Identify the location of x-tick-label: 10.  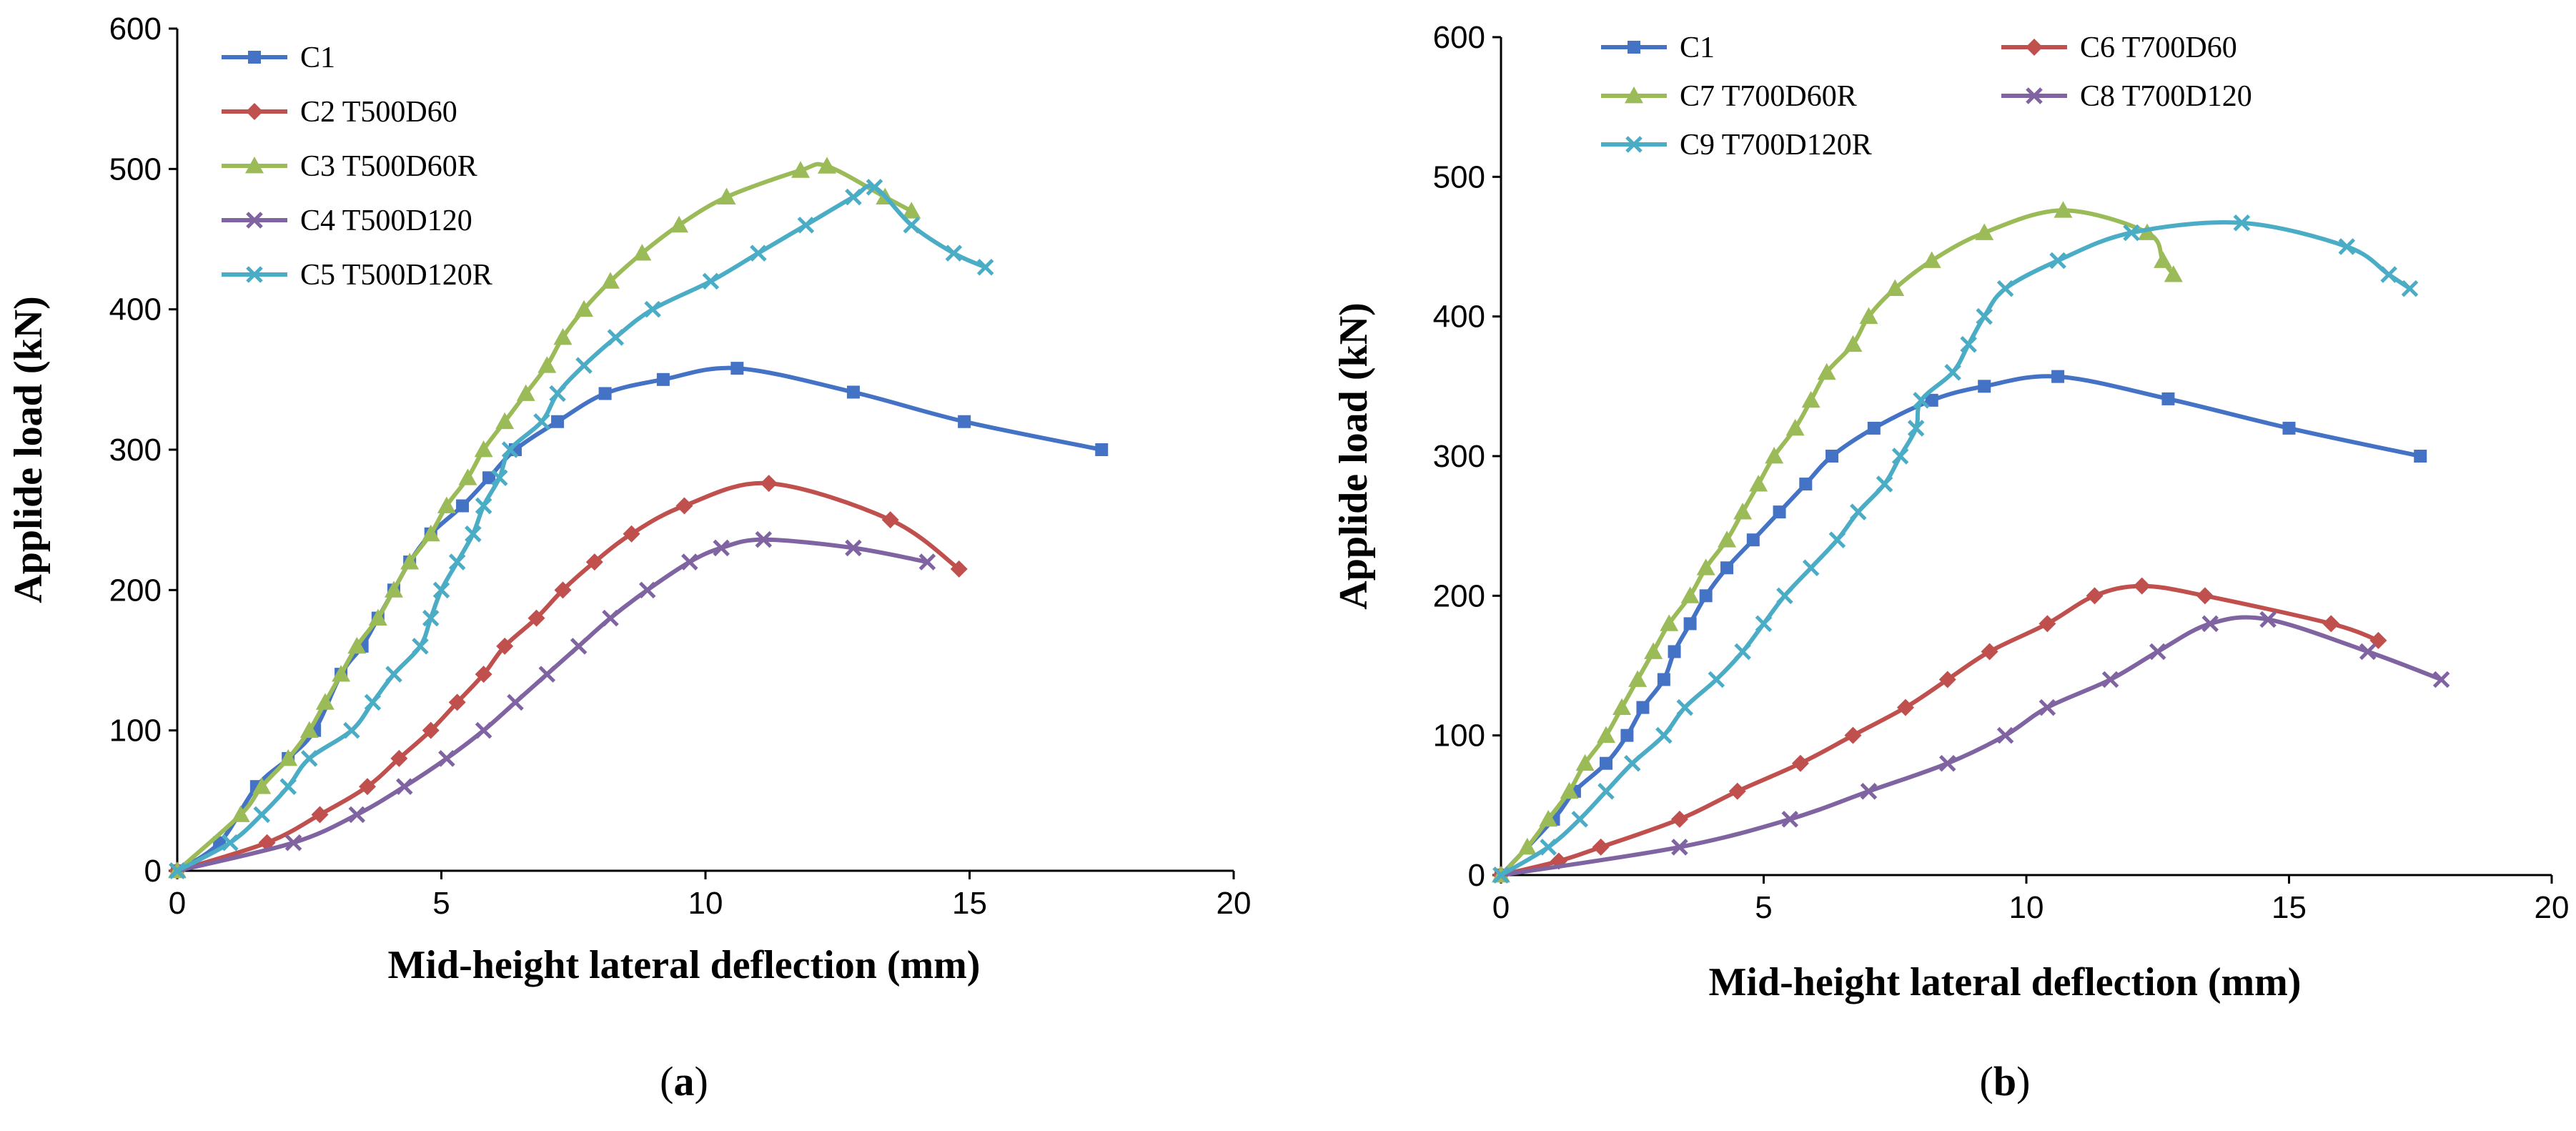
(2027, 907).